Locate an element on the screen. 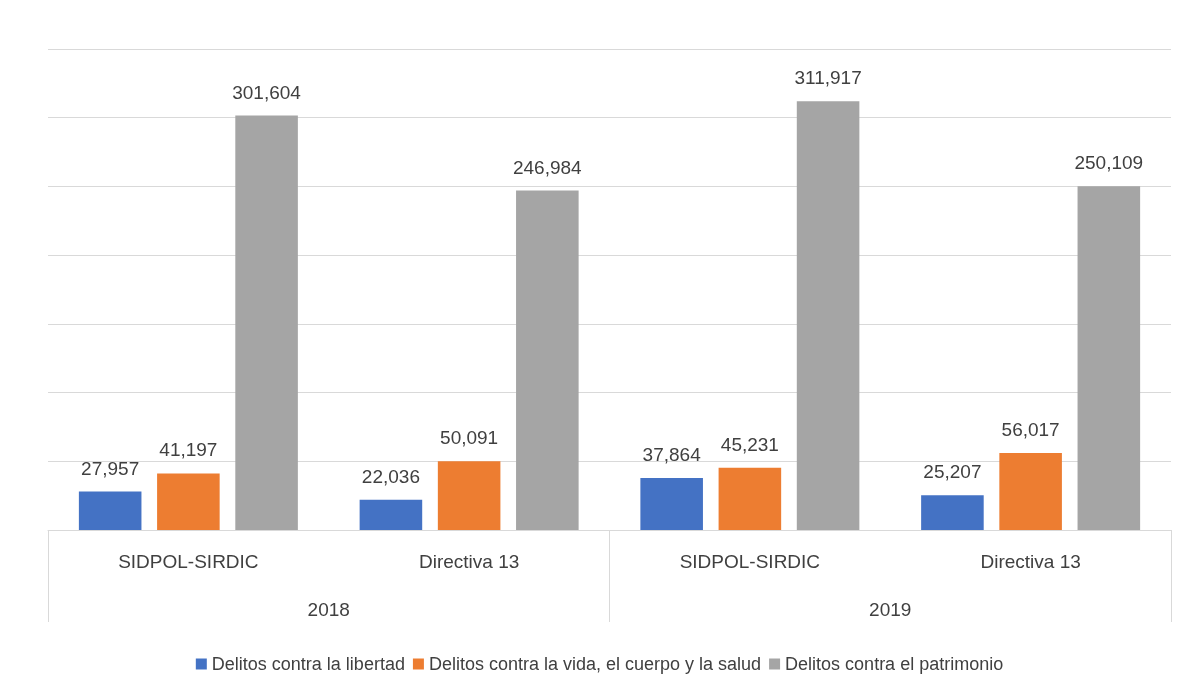 Image resolution: width=1203 pixels, height=700 pixels. data-label: 27,957 is located at coordinates (110, 468).